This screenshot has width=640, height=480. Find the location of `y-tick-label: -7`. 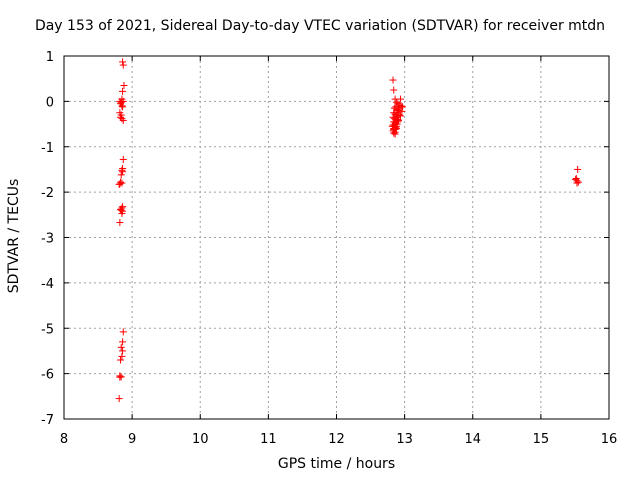

y-tick-label: -7 is located at coordinates (47, 420).